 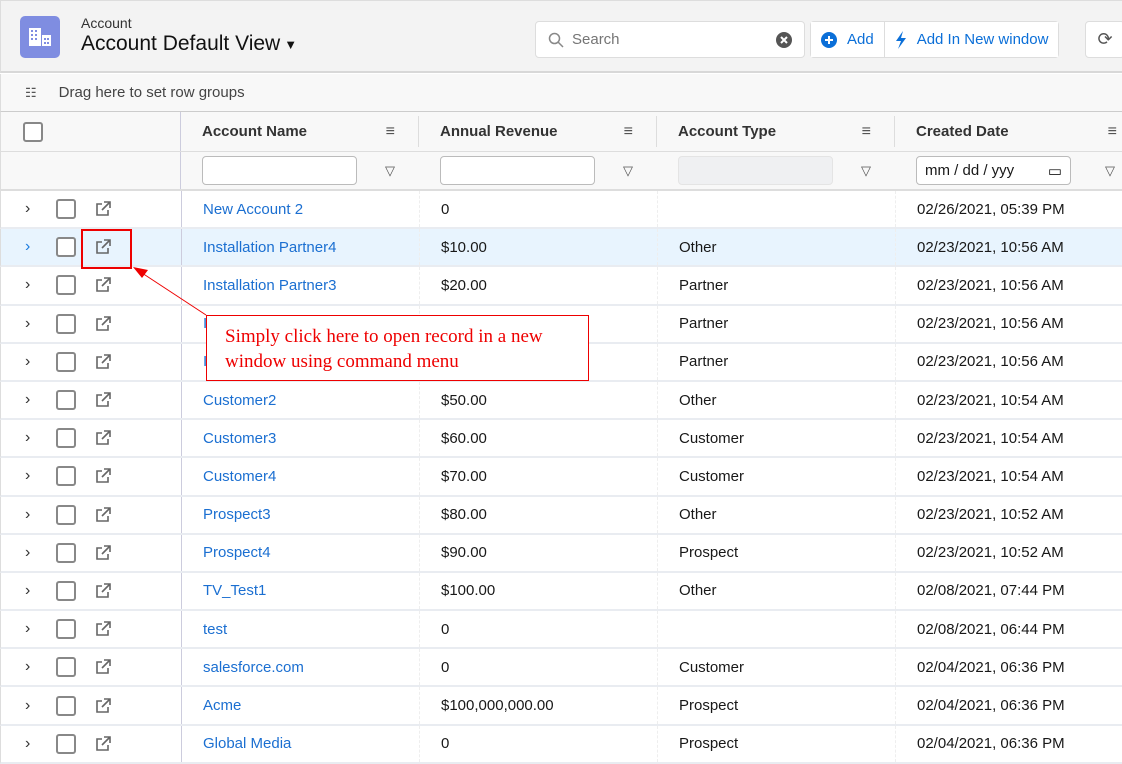 What do you see at coordinates (300, 705) in the screenshot?
I see `account-name-link: Acme` at bounding box center [300, 705].